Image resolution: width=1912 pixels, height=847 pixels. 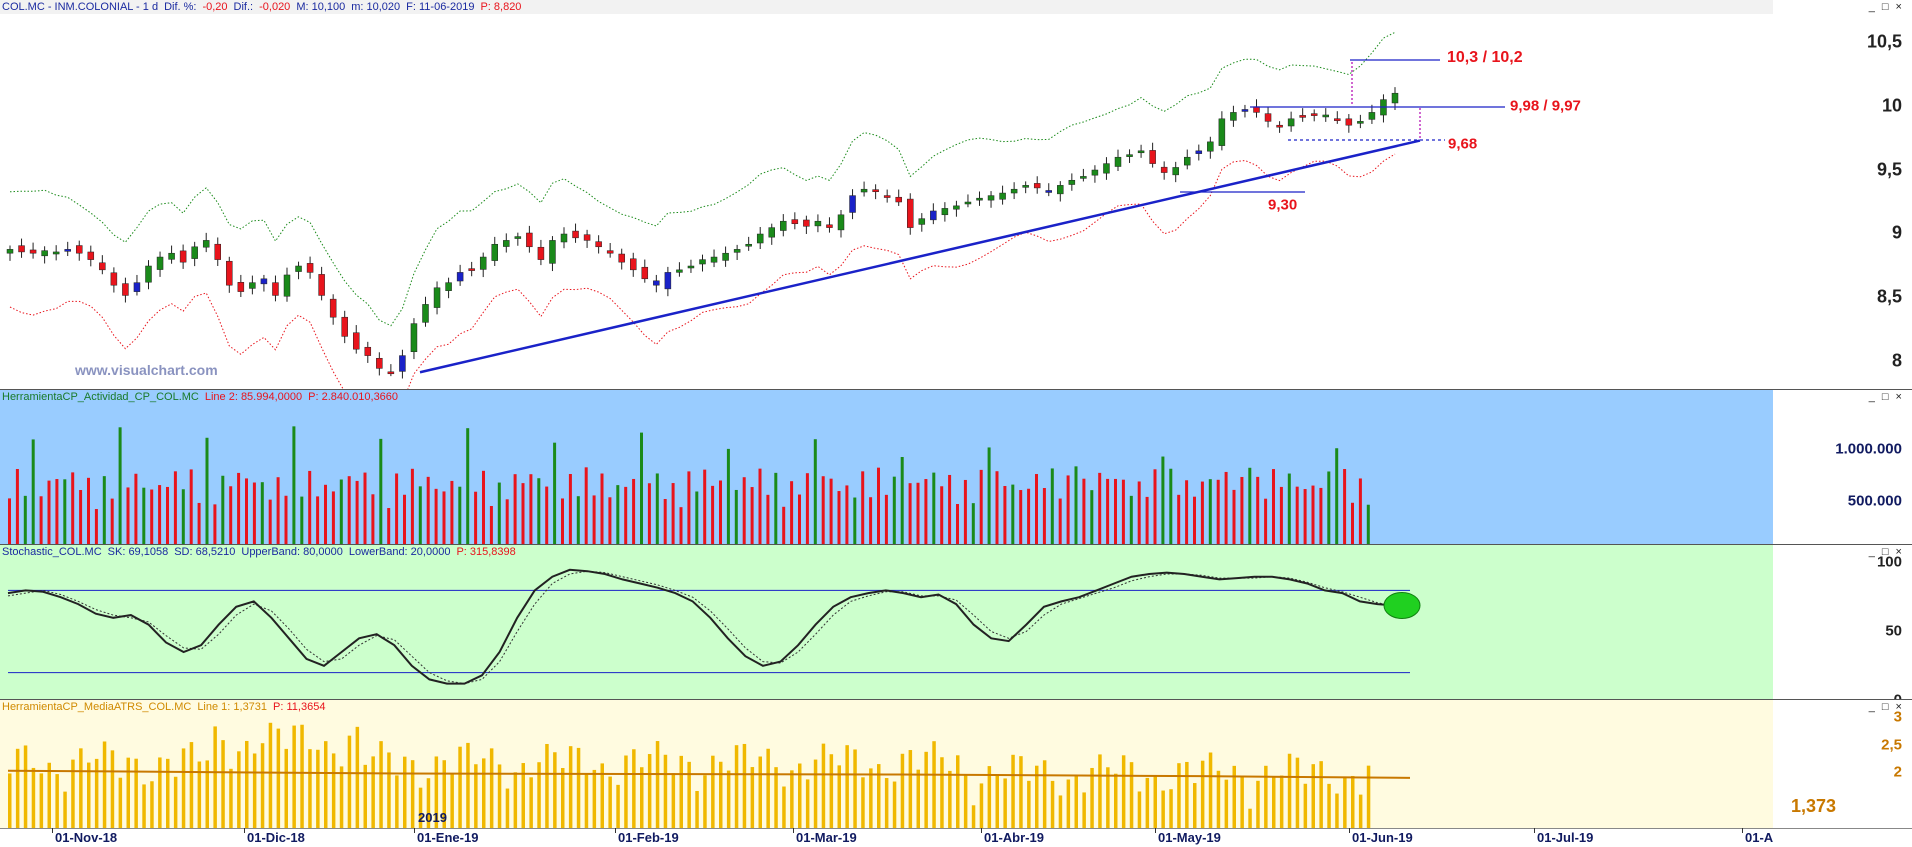 What do you see at coordinates (253, 397) in the screenshot?
I see `header-field: Line 2: 85.994,0000` at bounding box center [253, 397].